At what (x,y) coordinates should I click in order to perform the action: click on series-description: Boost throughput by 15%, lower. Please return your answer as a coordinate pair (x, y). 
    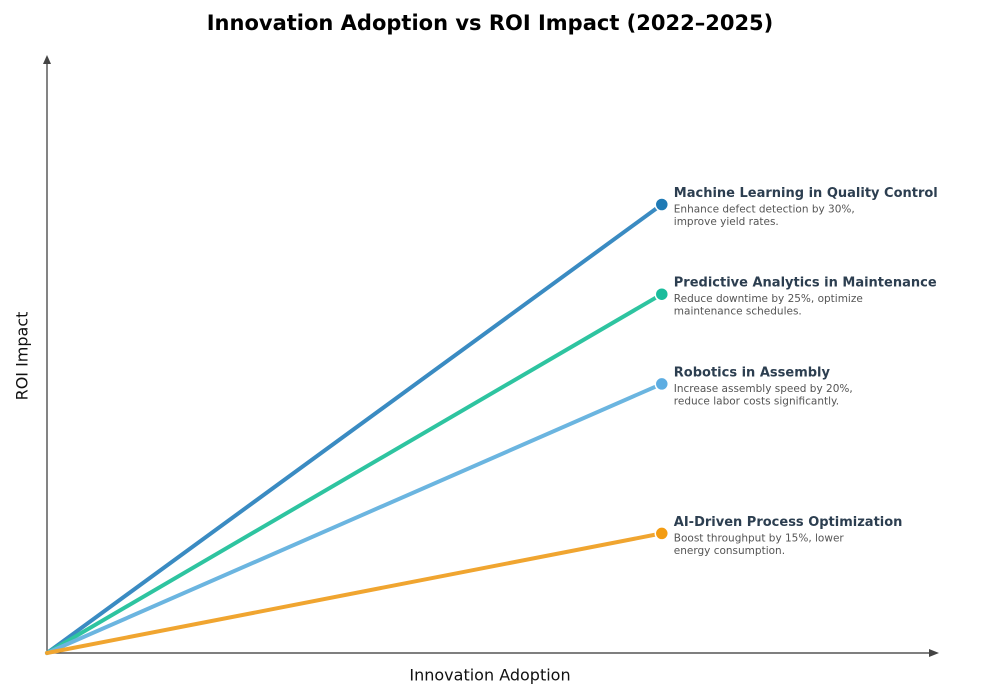
    Looking at the image, I should click on (759, 538).